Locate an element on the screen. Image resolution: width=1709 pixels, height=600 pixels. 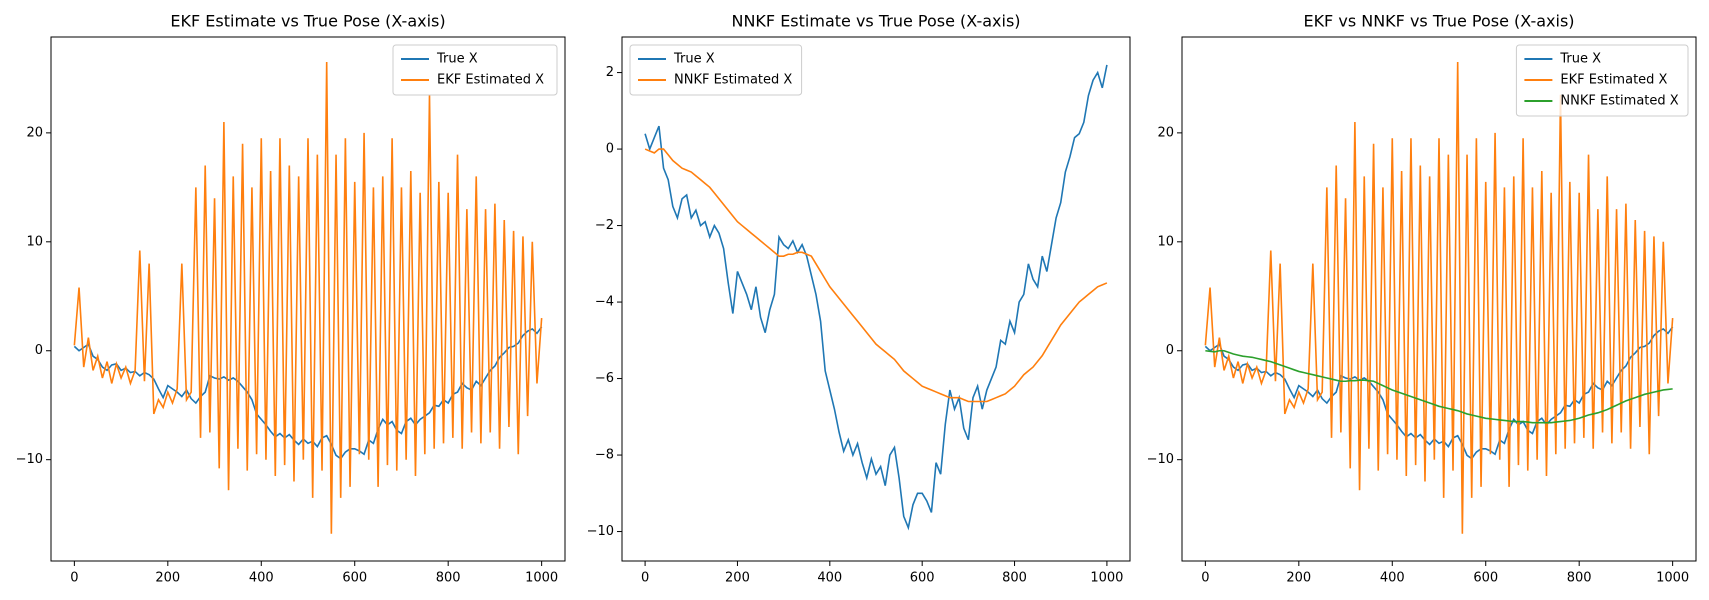
chart-title: EKF vs NNKF vs True Pose (X-axis) is located at coordinates (1438, 21).